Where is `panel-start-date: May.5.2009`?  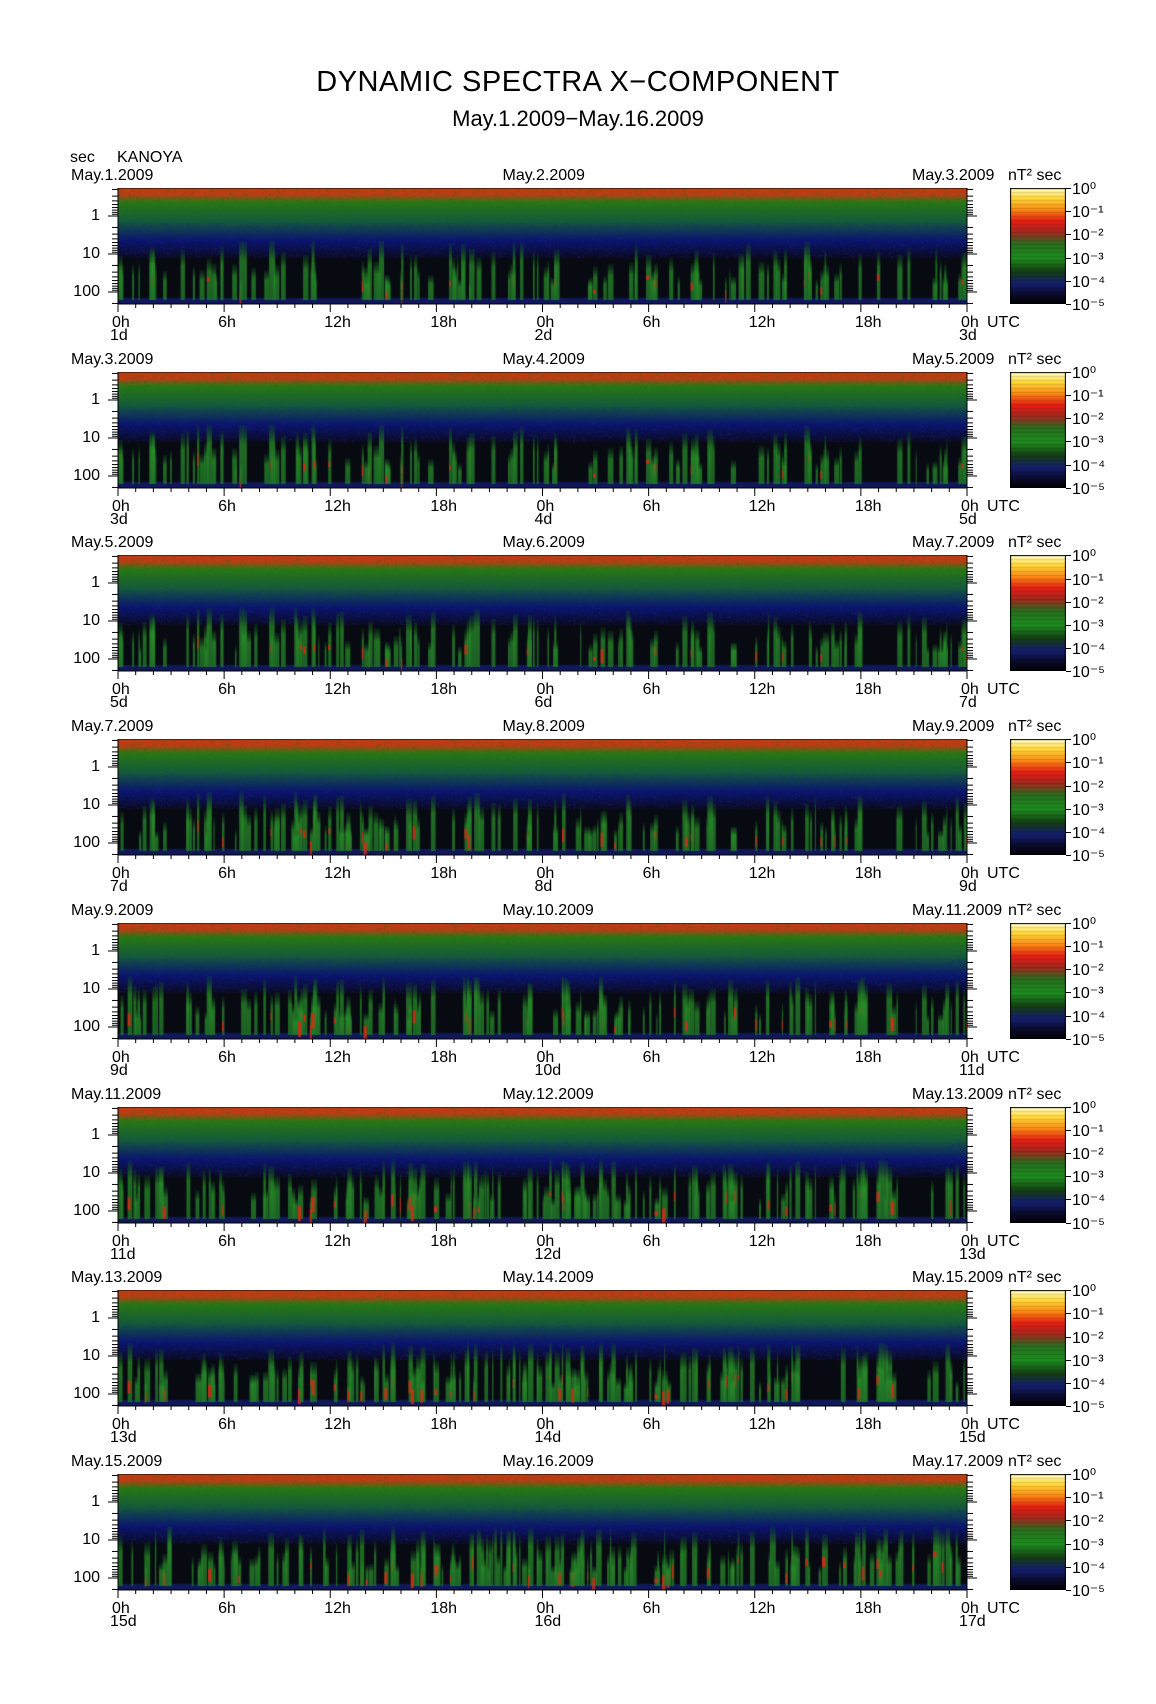 panel-start-date: May.5.2009 is located at coordinates (112, 543).